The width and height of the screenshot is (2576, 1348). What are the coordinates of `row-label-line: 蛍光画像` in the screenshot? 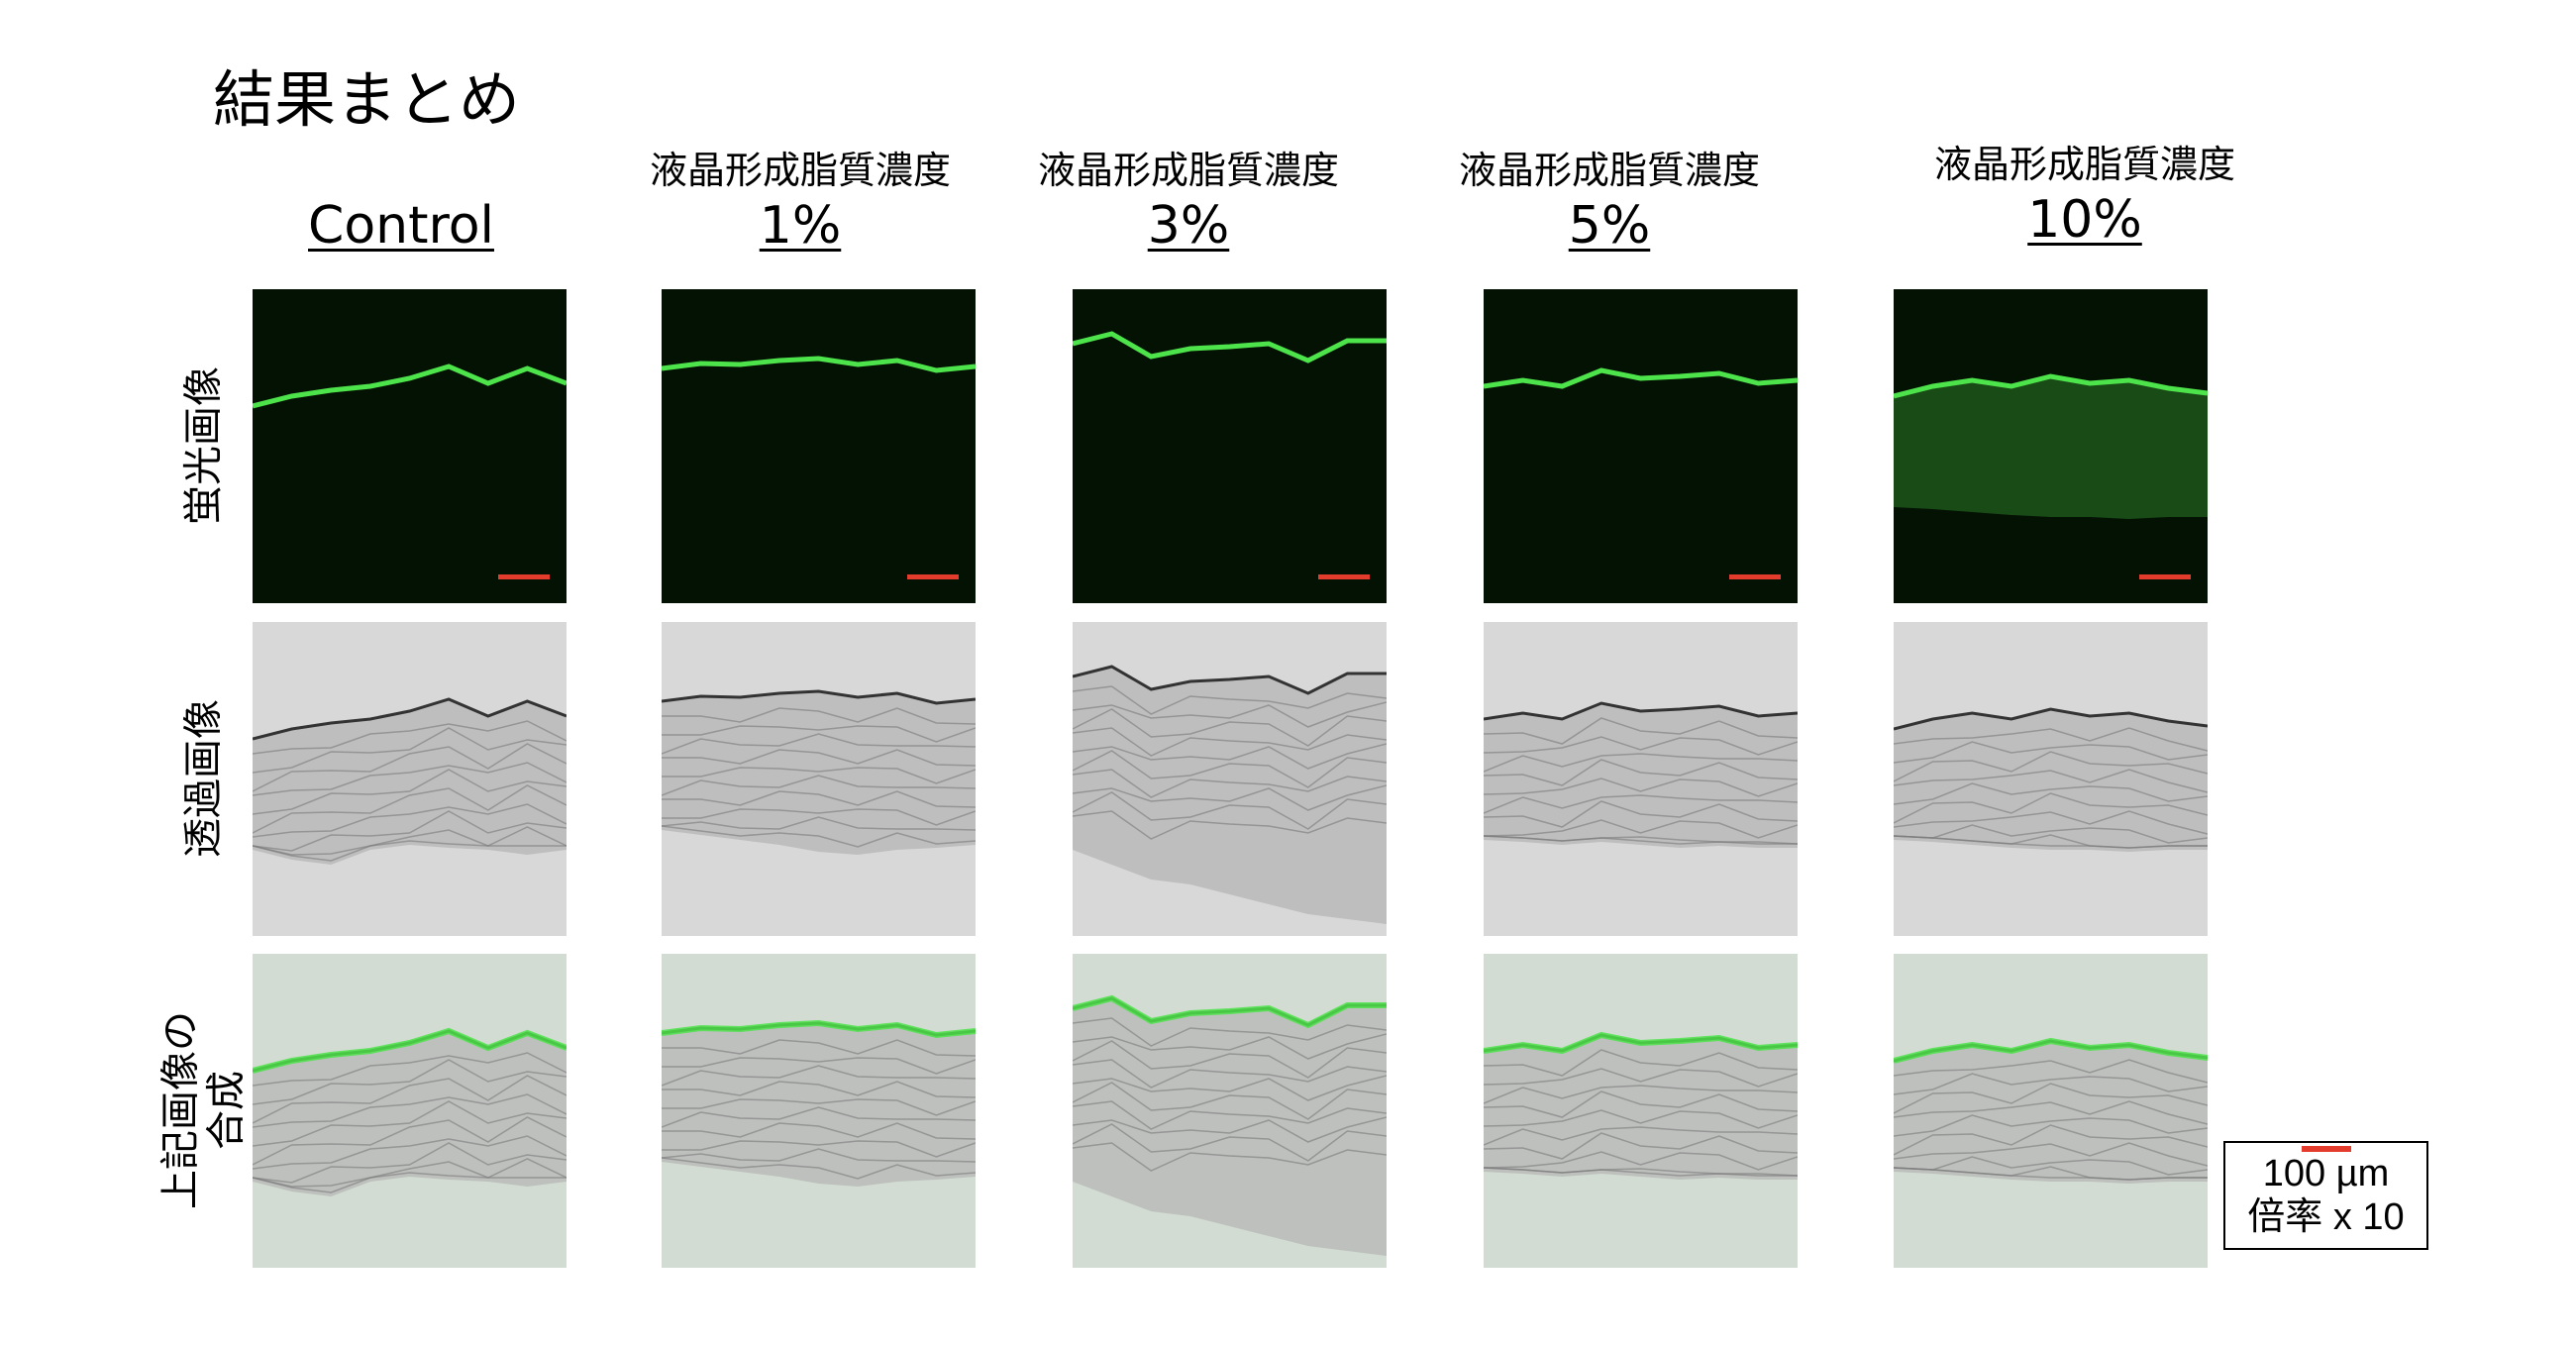 It's located at (203, 445).